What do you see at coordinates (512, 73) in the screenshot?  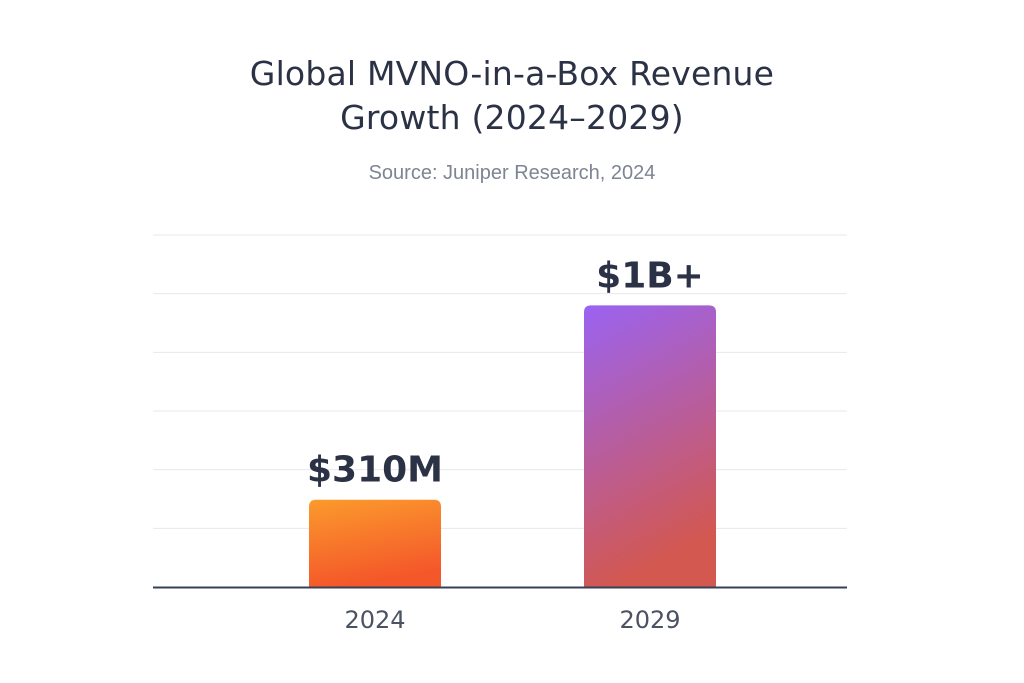 I see `chart-title-line-1: Global MVNO-in-a-Box Revenue` at bounding box center [512, 73].